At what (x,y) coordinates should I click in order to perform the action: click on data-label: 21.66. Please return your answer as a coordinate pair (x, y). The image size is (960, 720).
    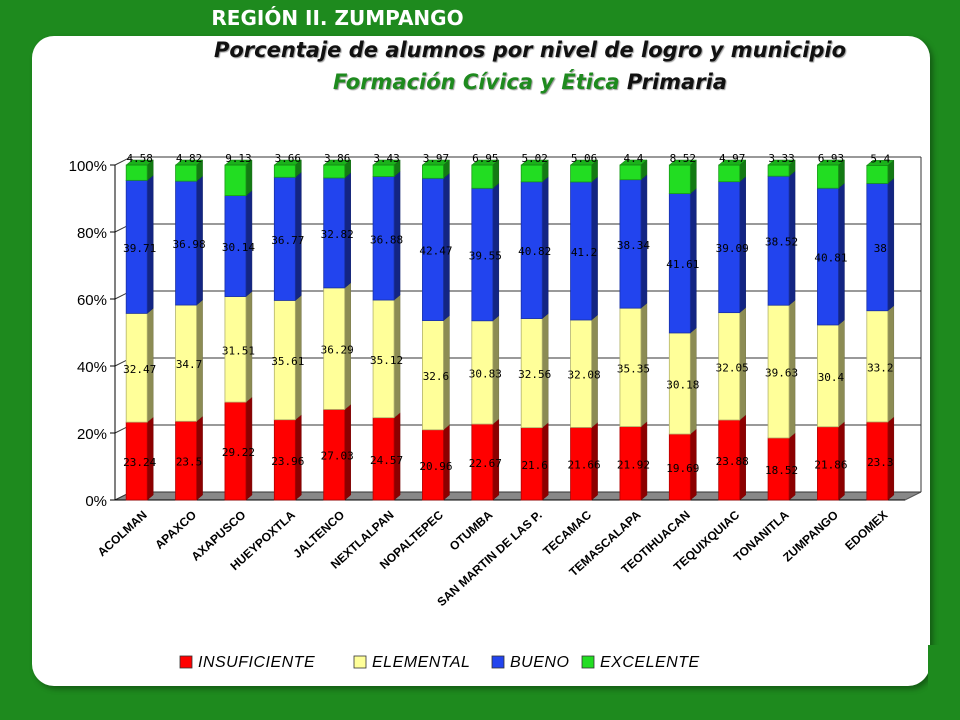
    Looking at the image, I should click on (584, 465).